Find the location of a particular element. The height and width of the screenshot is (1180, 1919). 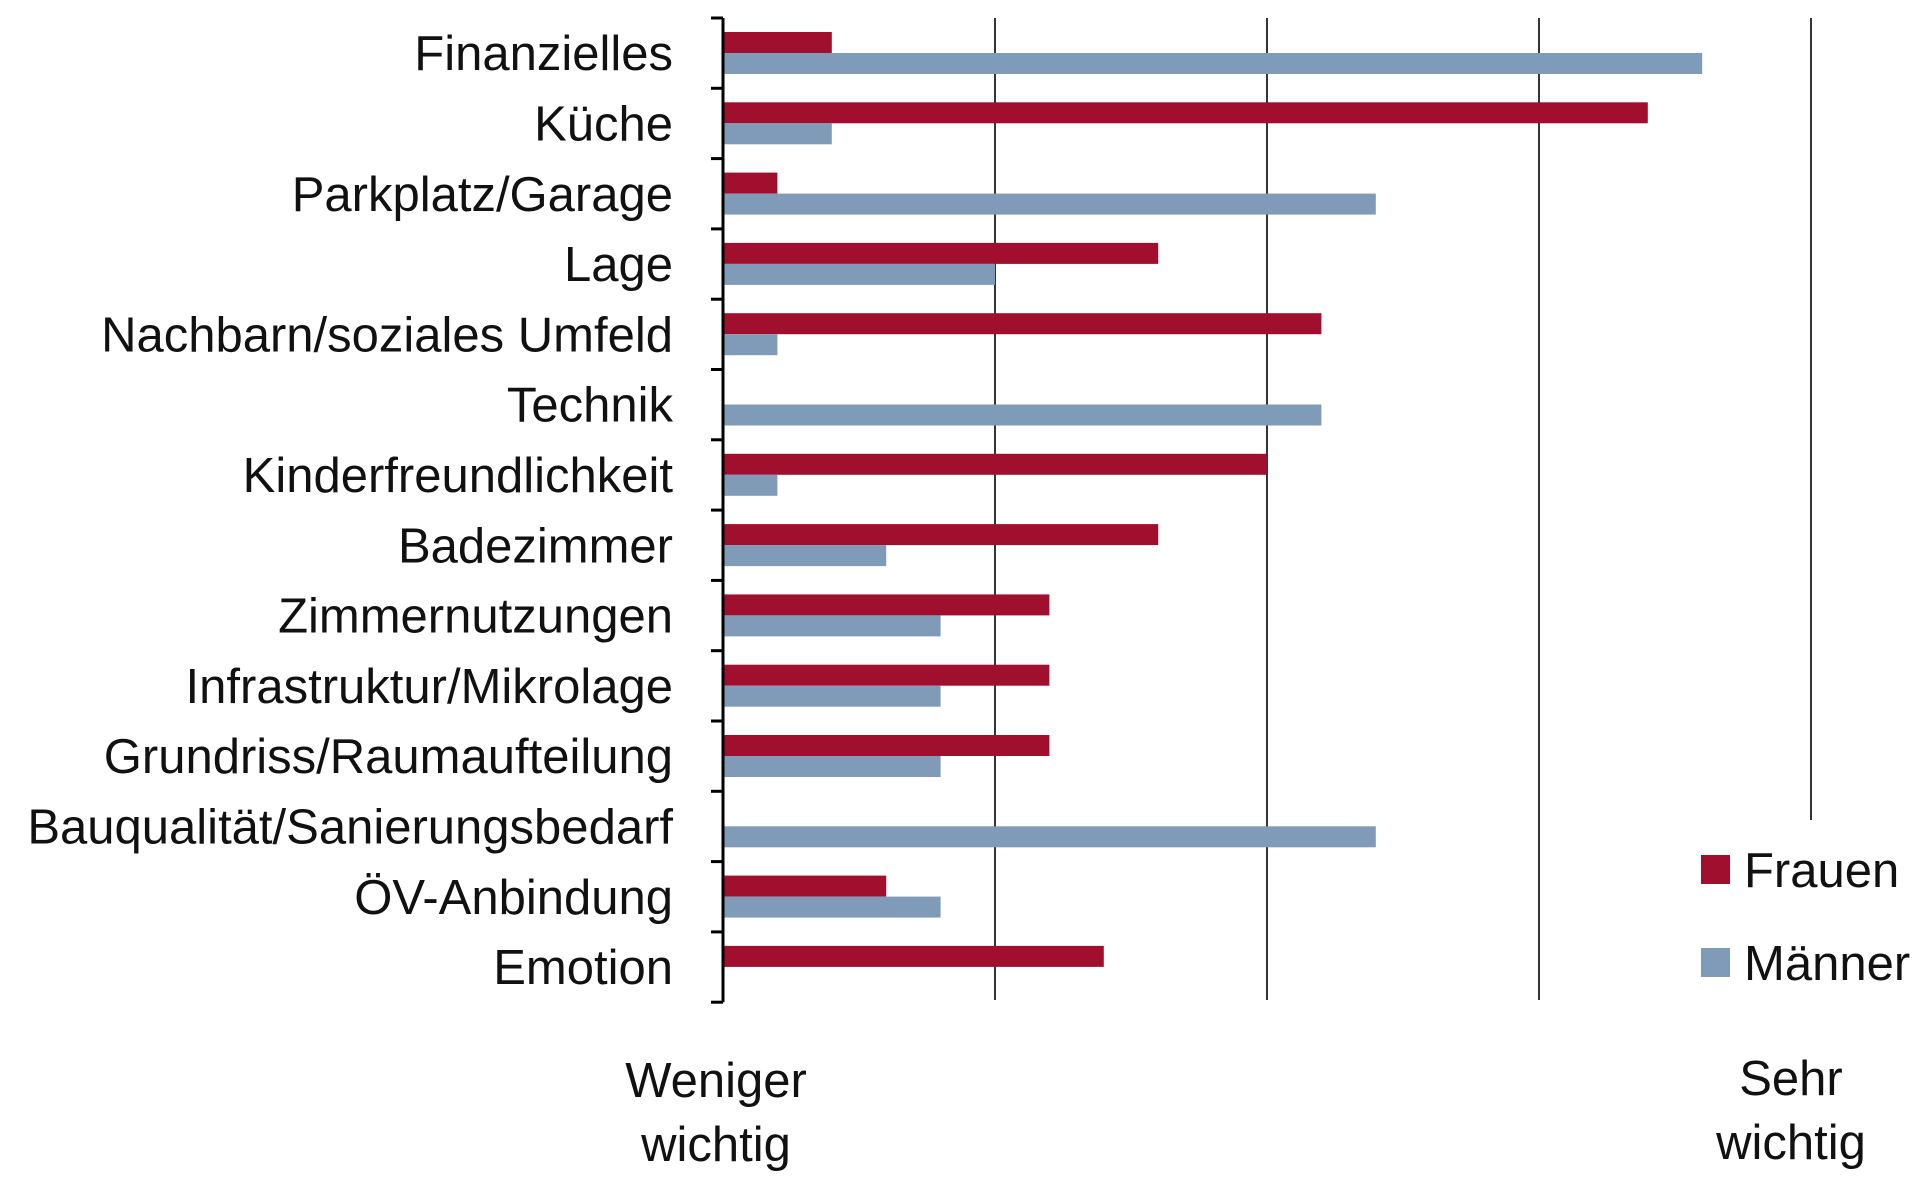

legend-label: Frauen is located at coordinates (1821, 871).